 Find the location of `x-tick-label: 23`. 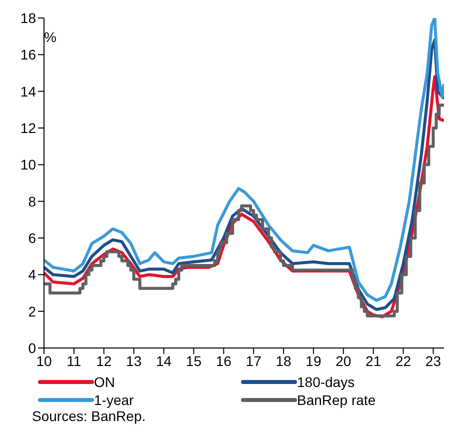

x-tick-label: 23 is located at coordinates (433, 360).